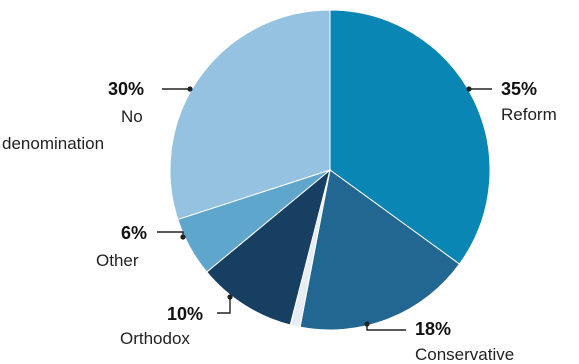 This screenshot has width=579, height=364. I want to click on label-group-reform: 35% Reform, so click(511, 101).